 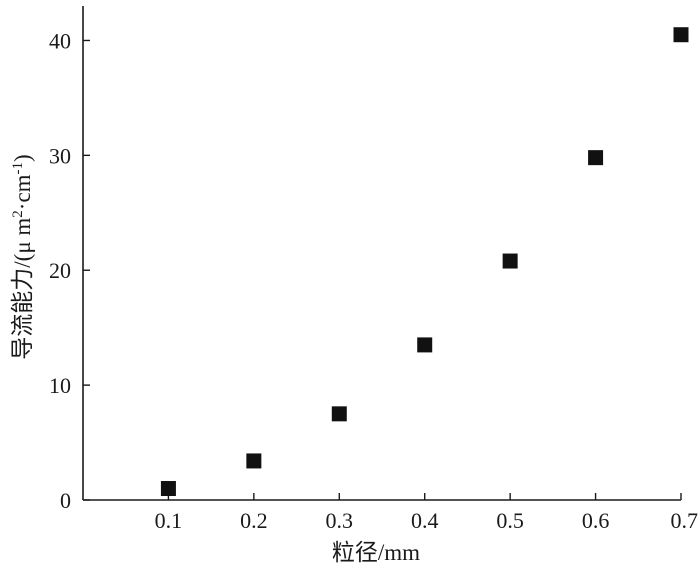 I want to click on x-tick-label: 0.7, so click(x=685, y=520).